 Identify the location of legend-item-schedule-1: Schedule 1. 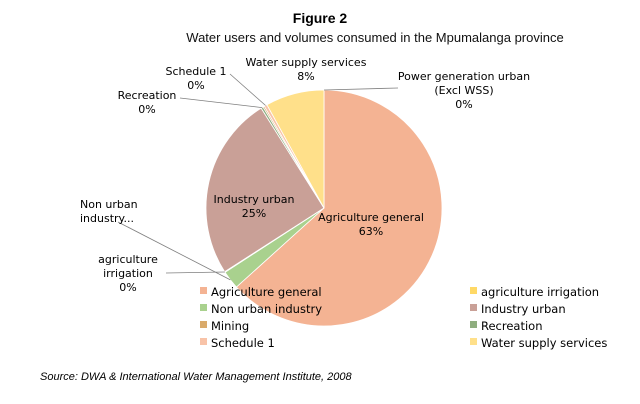
(237, 343).